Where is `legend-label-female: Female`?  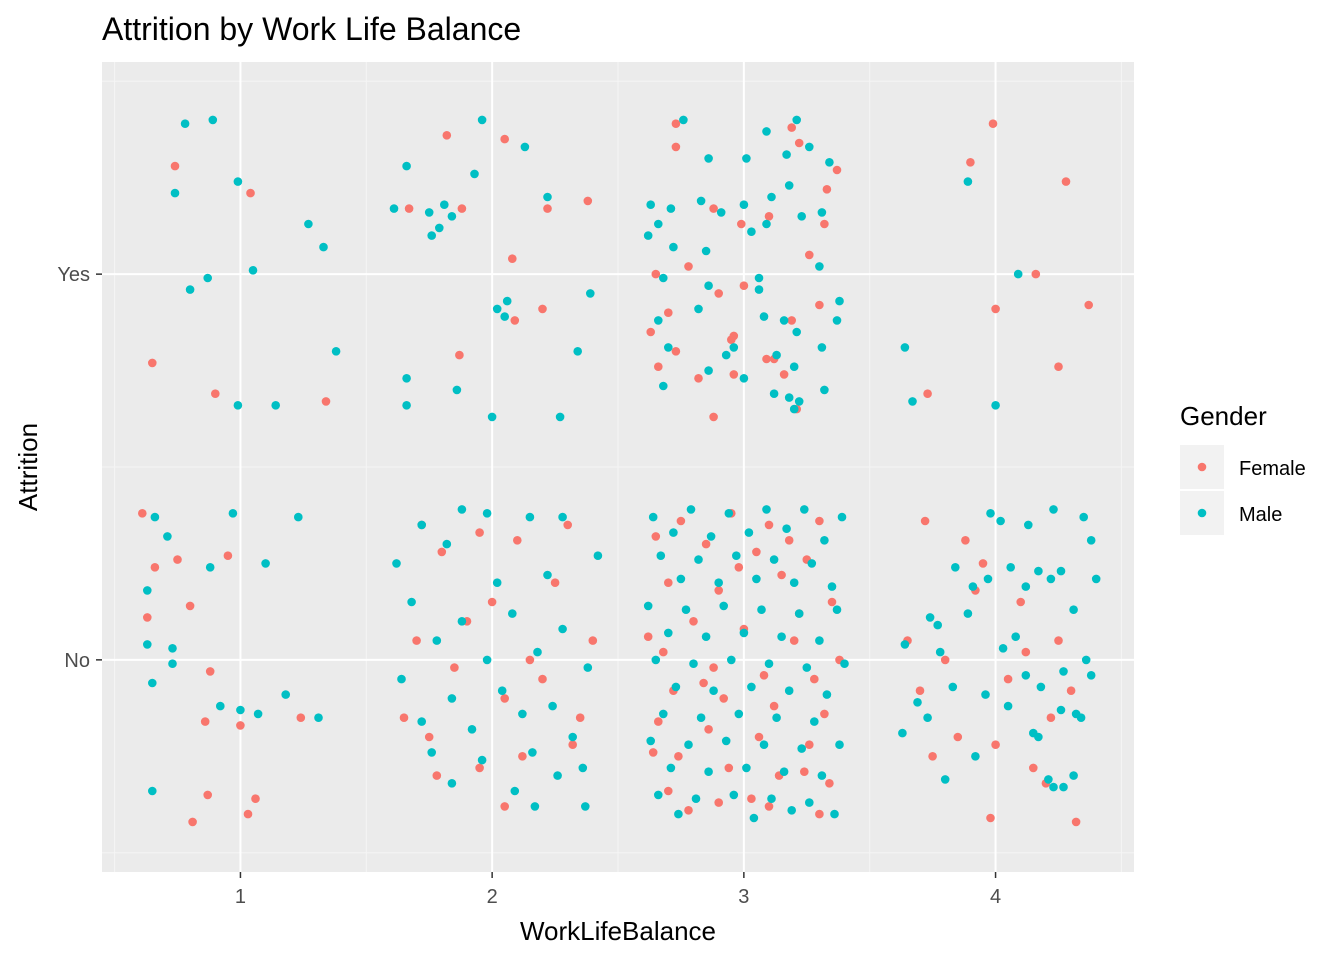
legend-label-female: Female is located at coordinates (1272, 469).